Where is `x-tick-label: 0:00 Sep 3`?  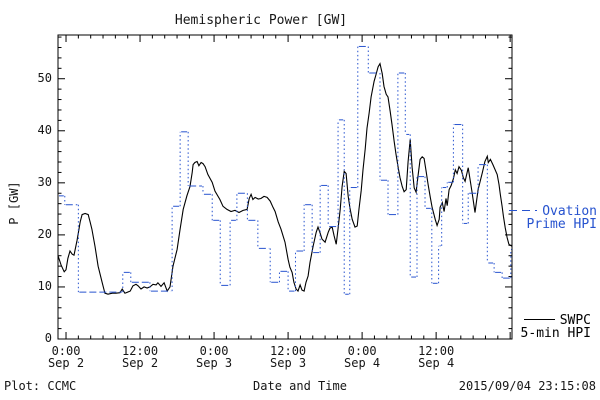 x-tick-label: 0:00 Sep 3 is located at coordinates (214, 357).